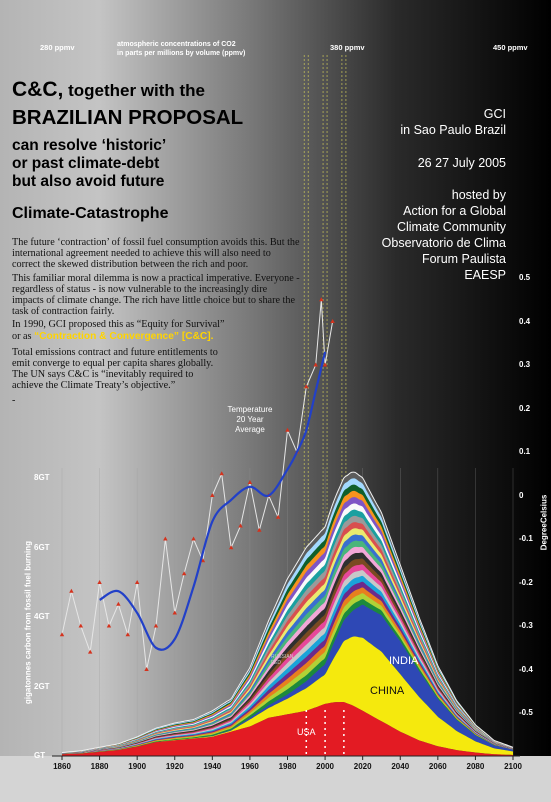 The width and height of the screenshot is (551, 802). I want to click on temperature-point-1955, so click(240, 525).